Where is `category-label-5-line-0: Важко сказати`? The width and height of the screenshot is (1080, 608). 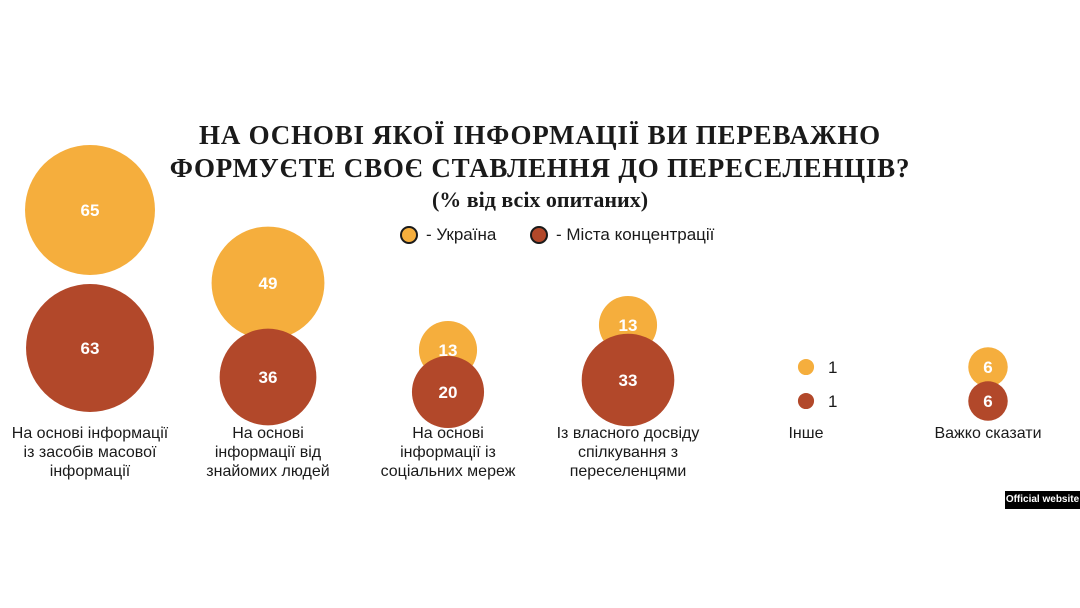
category-label-5-line-0: Важко сказати is located at coordinates (988, 433).